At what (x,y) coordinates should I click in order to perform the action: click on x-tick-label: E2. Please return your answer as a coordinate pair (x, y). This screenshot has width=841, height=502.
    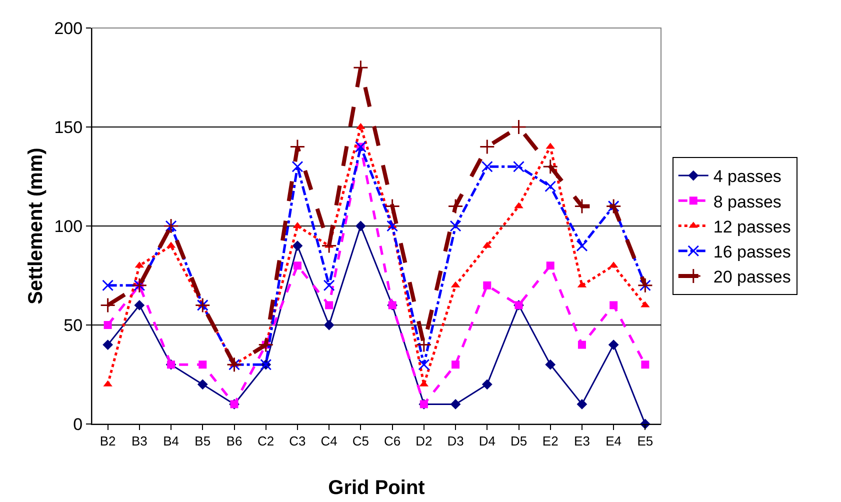
    Looking at the image, I should click on (550, 441).